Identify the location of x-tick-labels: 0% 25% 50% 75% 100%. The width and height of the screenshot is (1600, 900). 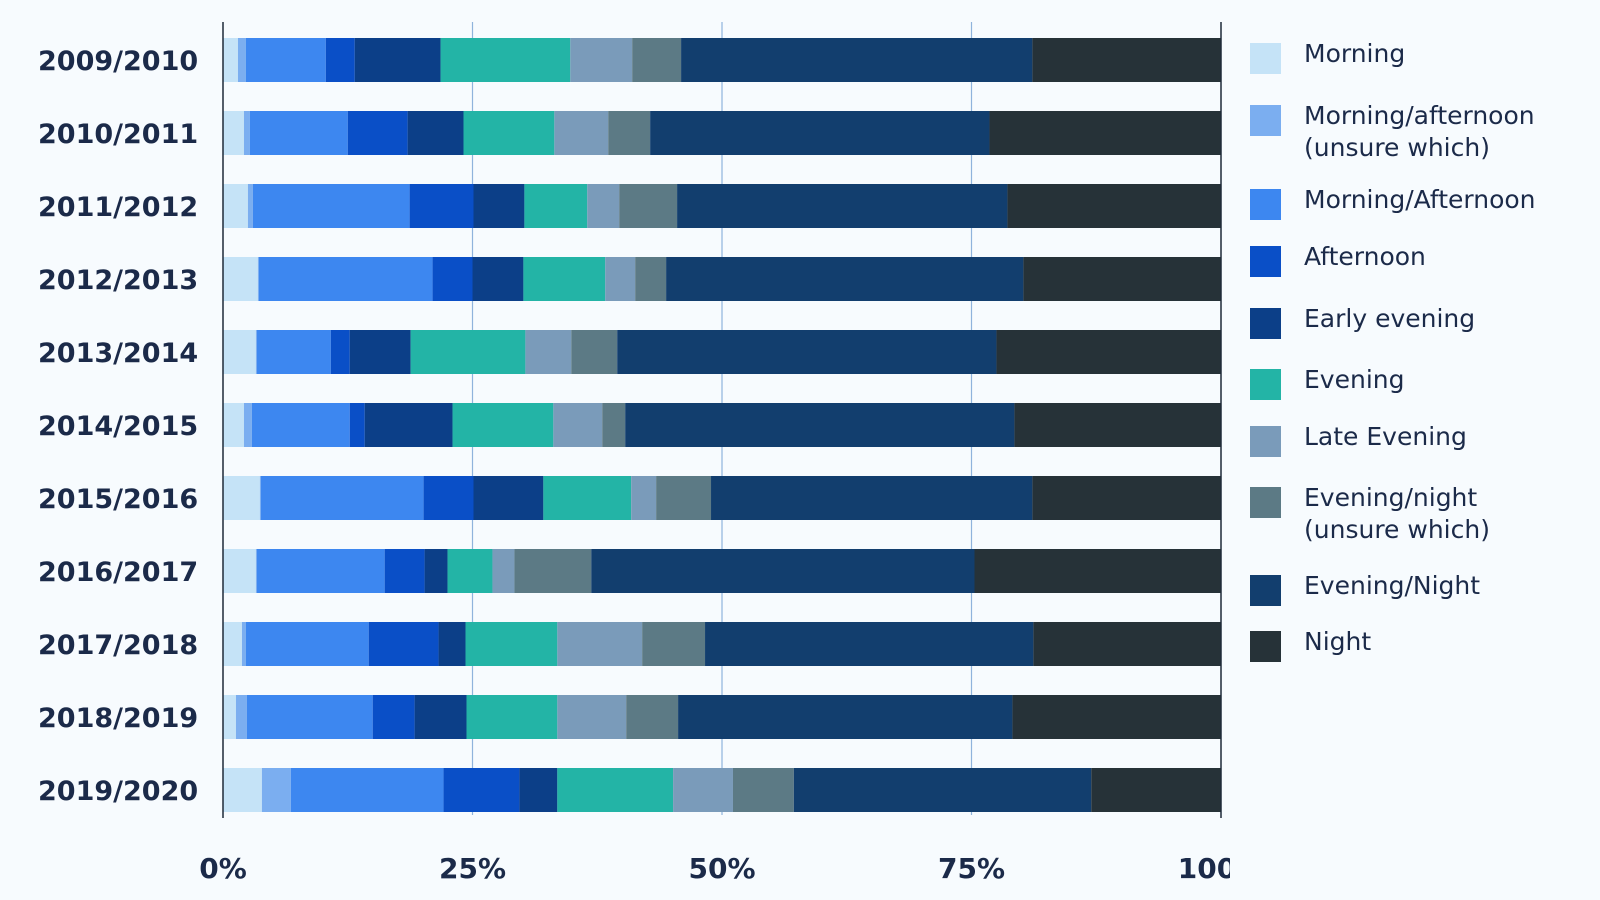
(714, 868).